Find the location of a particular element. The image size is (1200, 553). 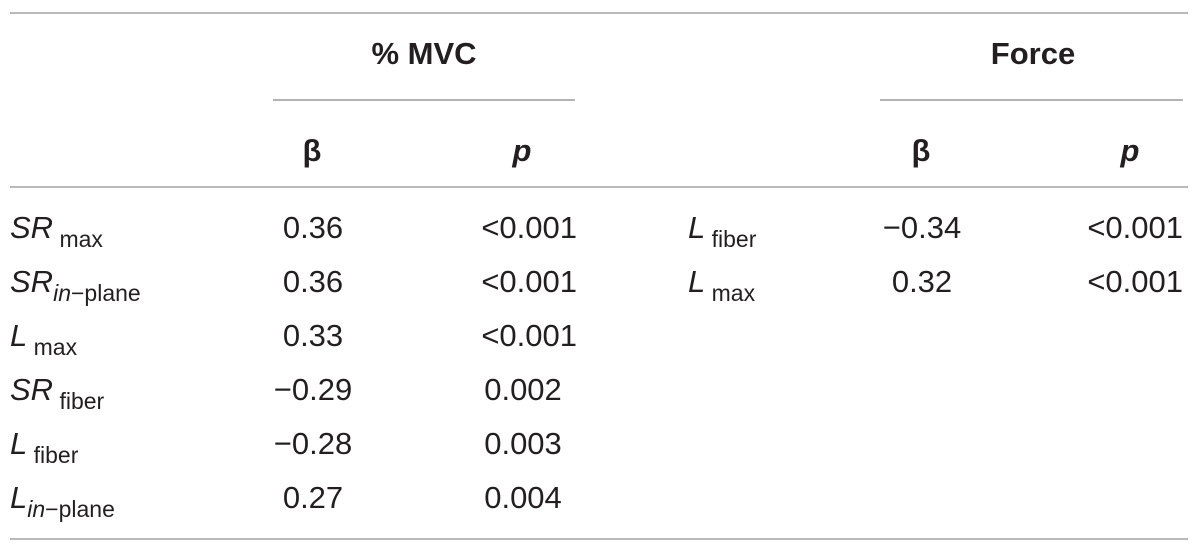

table-row-force-2-p: <0.001 is located at coordinates (1135, 281).